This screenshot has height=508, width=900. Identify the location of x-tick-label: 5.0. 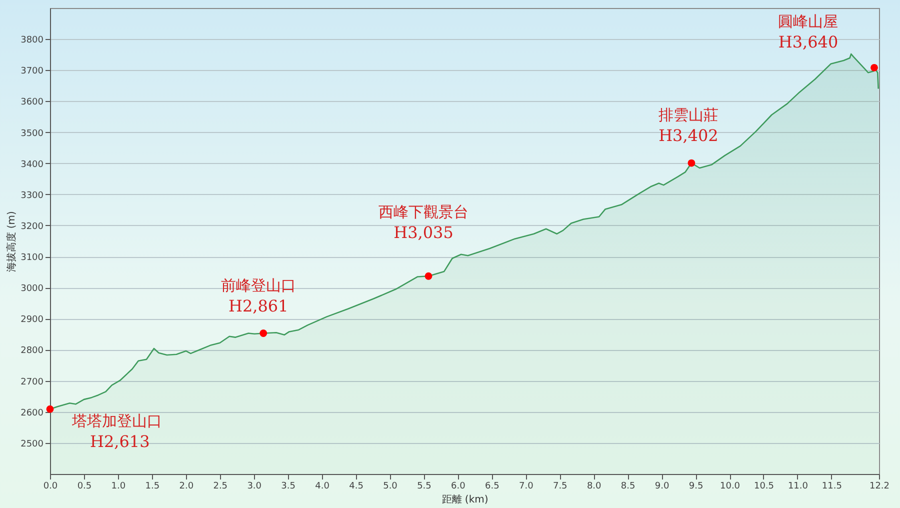
(390, 487).